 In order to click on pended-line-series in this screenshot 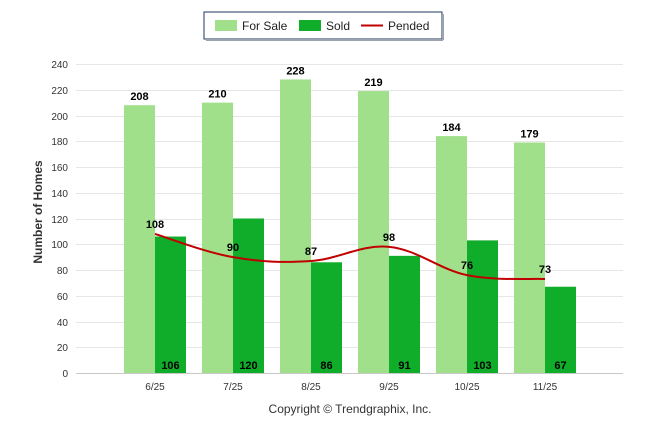, I will do `click(350, 256)`.